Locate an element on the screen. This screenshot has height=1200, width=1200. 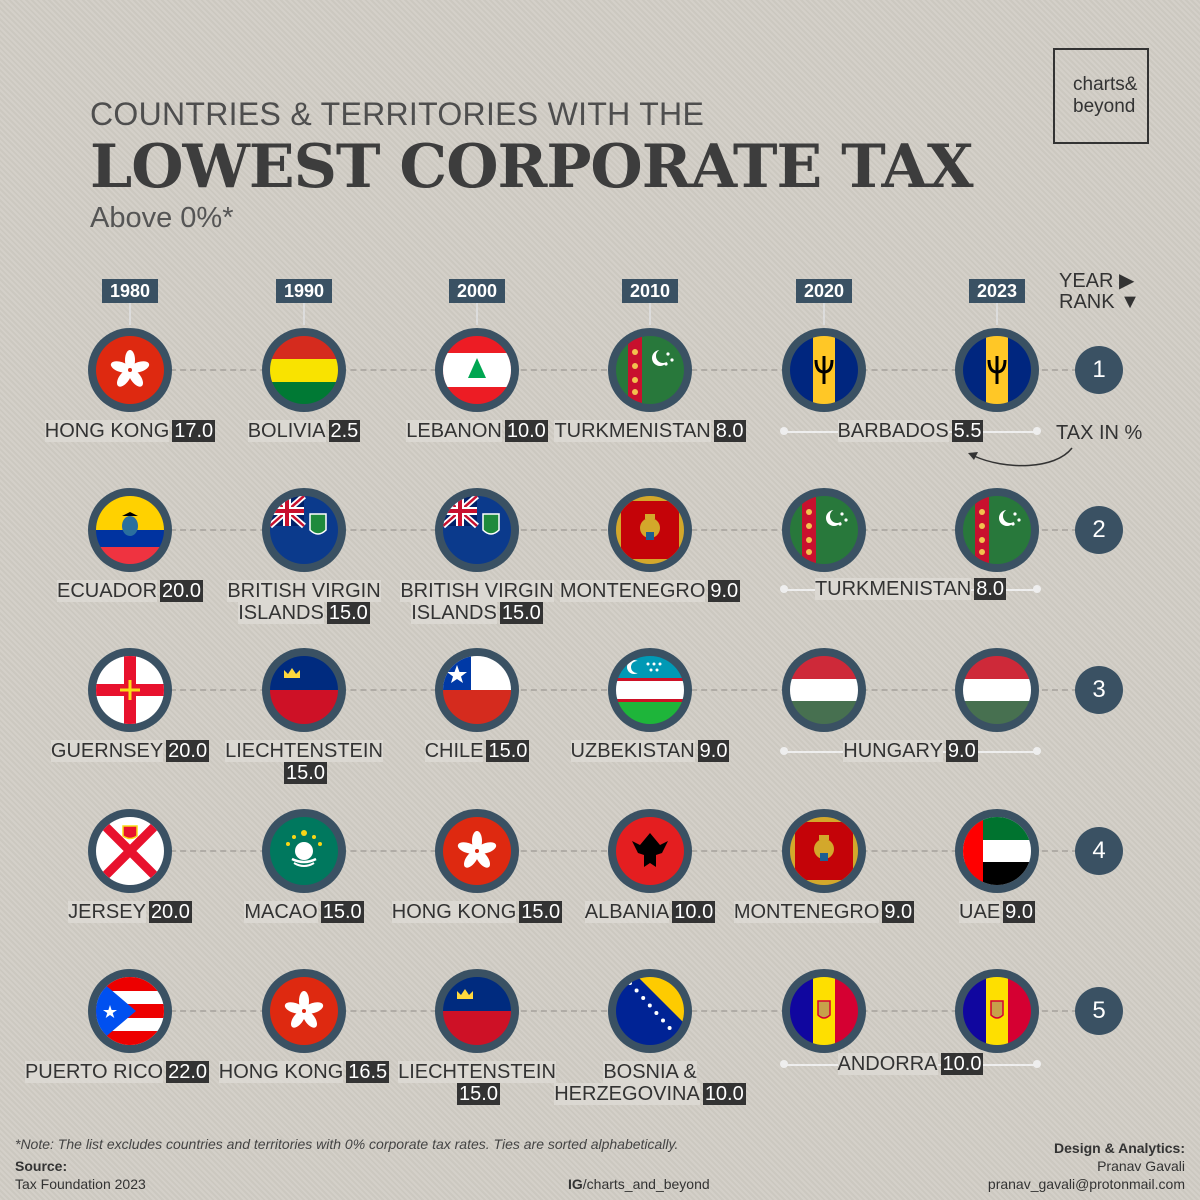
rank-badge-1: 1 is located at coordinates (1099, 370).